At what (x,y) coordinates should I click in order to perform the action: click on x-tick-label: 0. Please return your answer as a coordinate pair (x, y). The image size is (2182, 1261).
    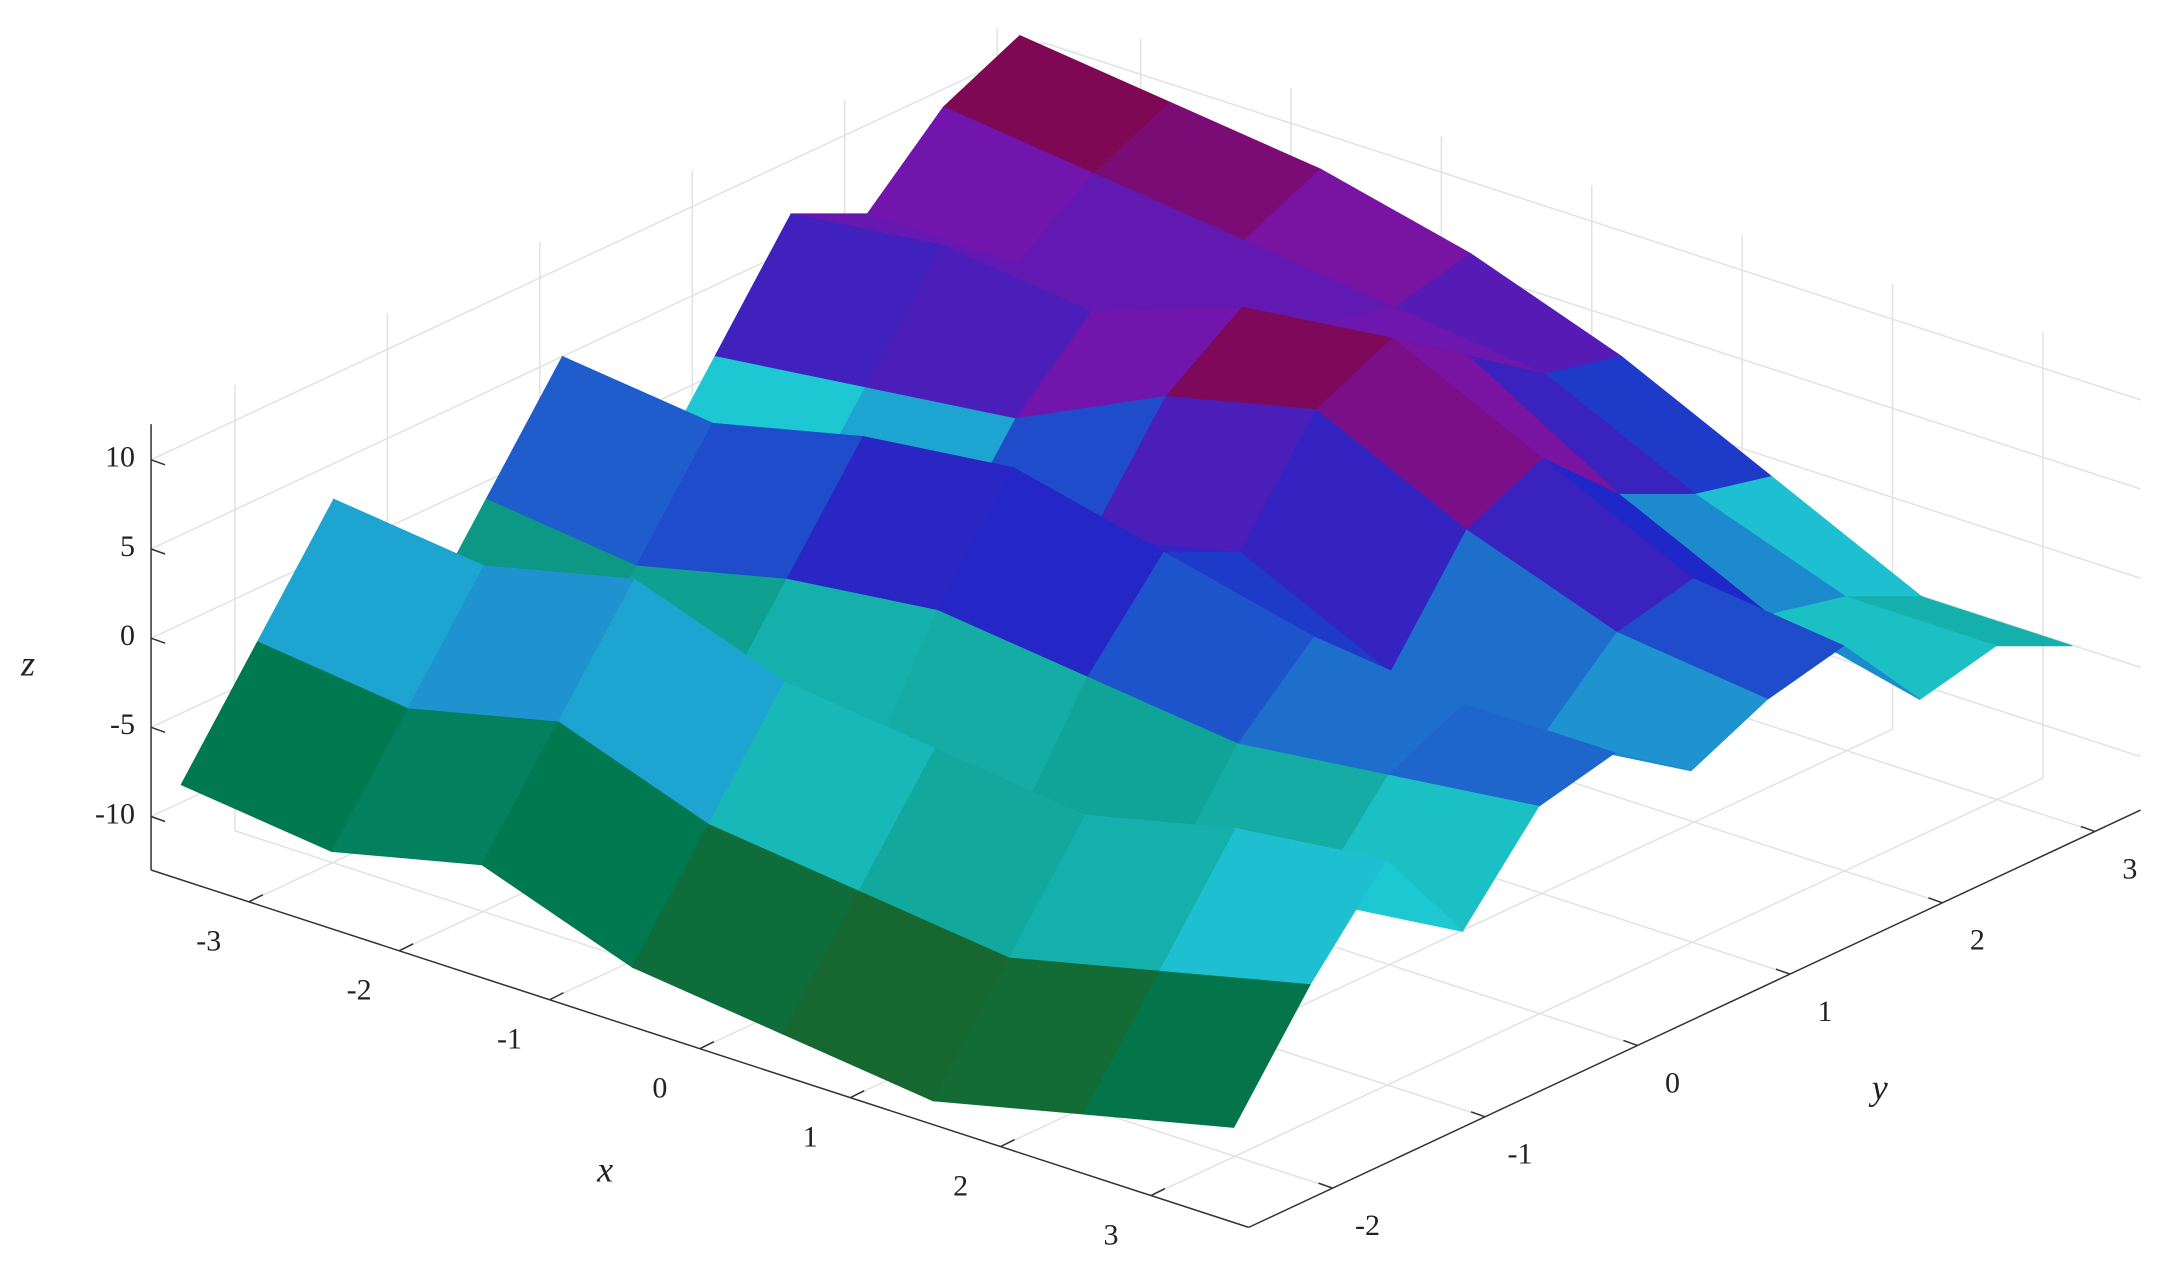
    Looking at the image, I should click on (659, 1088).